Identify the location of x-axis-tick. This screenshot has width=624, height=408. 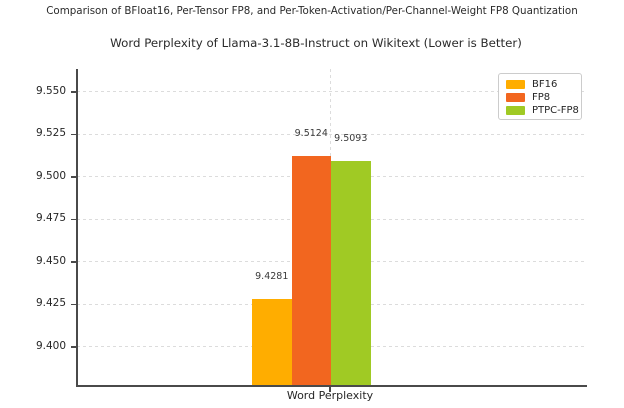
(330, 389).